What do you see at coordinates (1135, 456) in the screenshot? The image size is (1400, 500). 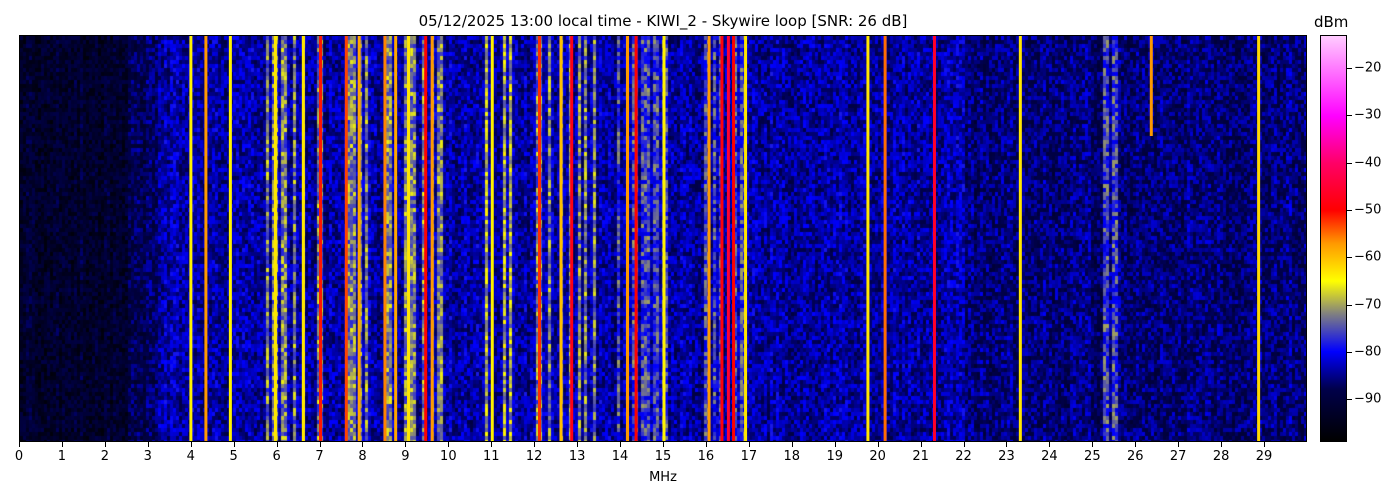 I see `x-tick-label: 26` at bounding box center [1135, 456].